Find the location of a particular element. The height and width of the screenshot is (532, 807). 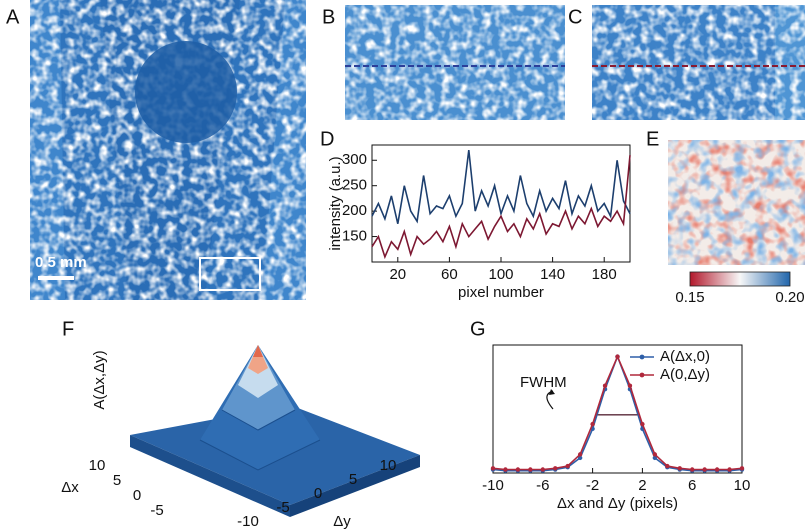

x-axis-label: Δx and Δy (pixels) is located at coordinates (617, 503).